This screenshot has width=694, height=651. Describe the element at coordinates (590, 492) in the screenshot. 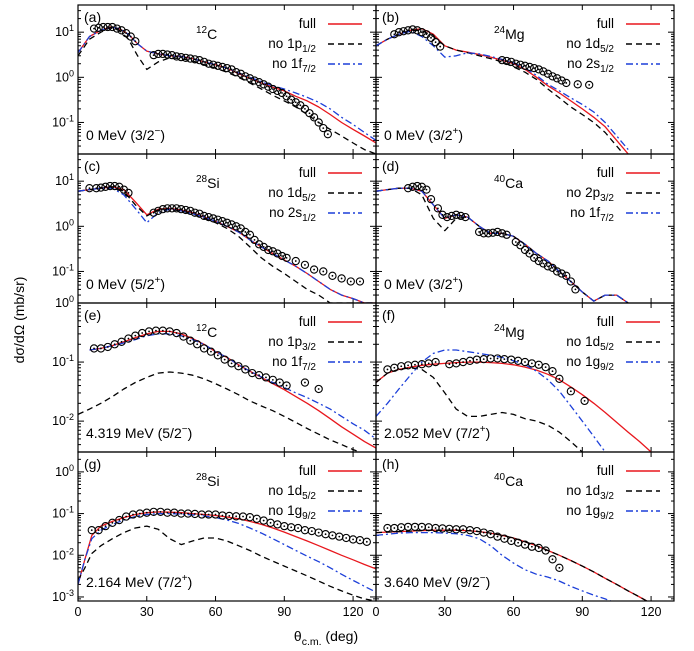

I see `legend-label: no 1d3/2` at that location.